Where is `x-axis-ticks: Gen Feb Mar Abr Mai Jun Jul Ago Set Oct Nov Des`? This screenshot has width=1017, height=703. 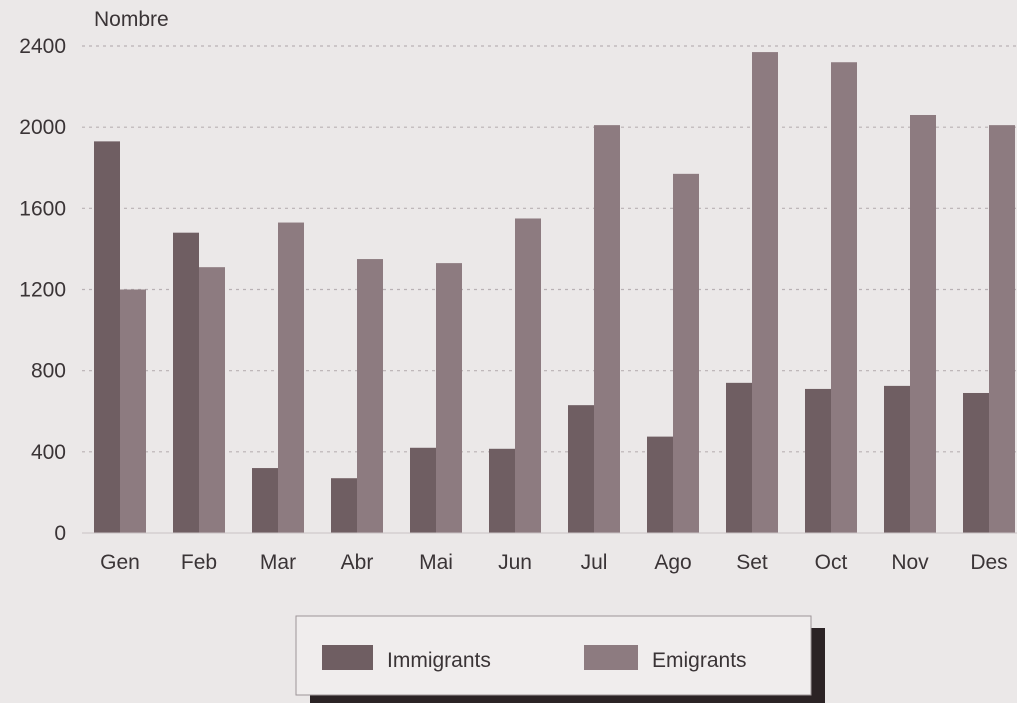
x-axis-ticks: Gen Feb Mar Abr Mai Jun Jul Ago Set Oct Nov Des is located at coordinates (554, 562).